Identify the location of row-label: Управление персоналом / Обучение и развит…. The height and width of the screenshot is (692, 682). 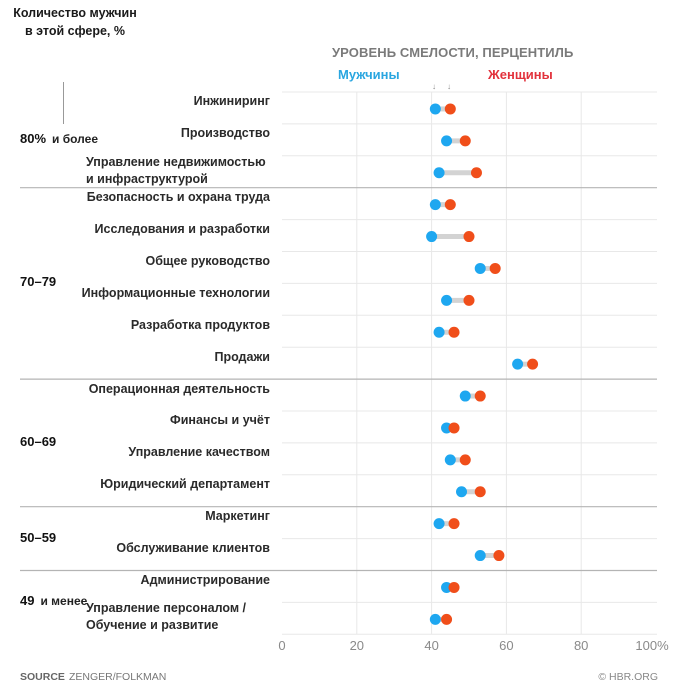
(166, 617).